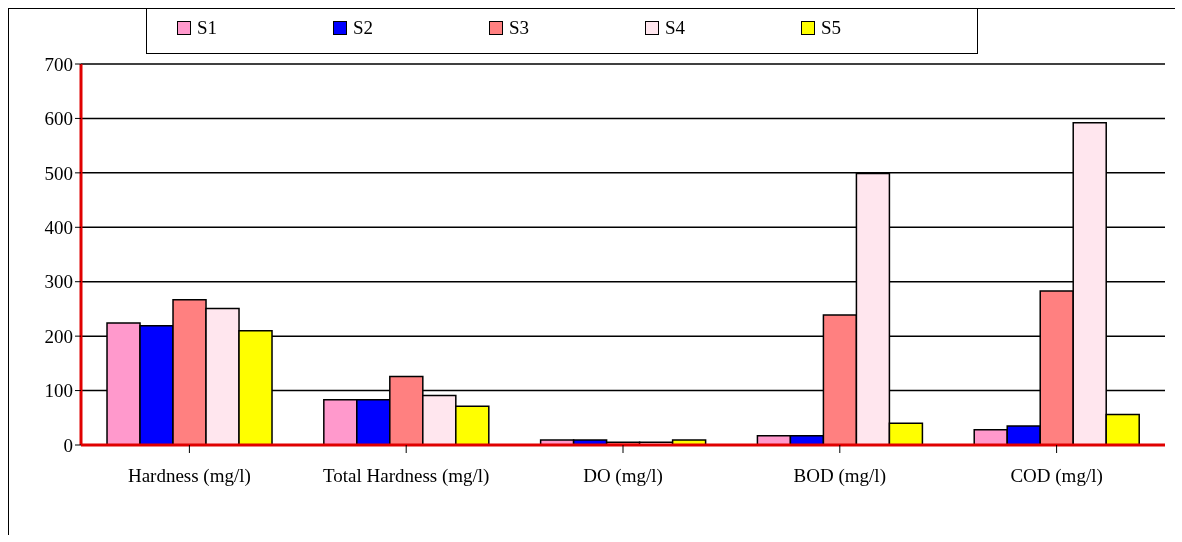 This screenshot has height=542, width=1182. Describe the element at coordinates (519, 28) in the screenshot. I see `legend-label: S3` at that location.